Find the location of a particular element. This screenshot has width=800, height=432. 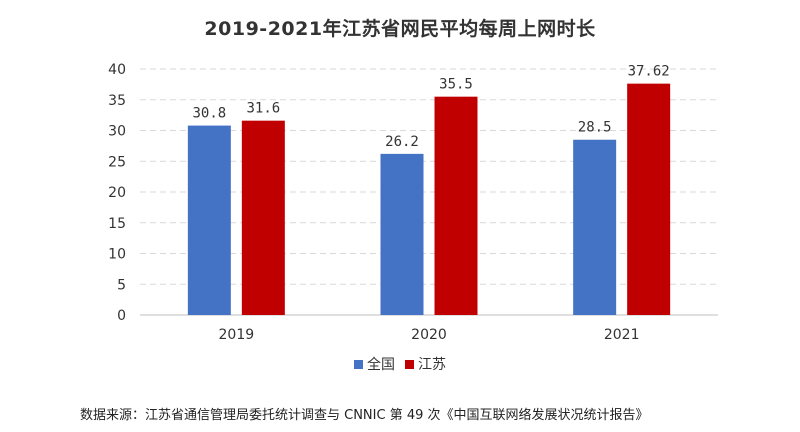

y-tick-label: 10 is located at coordinates (117, 255).